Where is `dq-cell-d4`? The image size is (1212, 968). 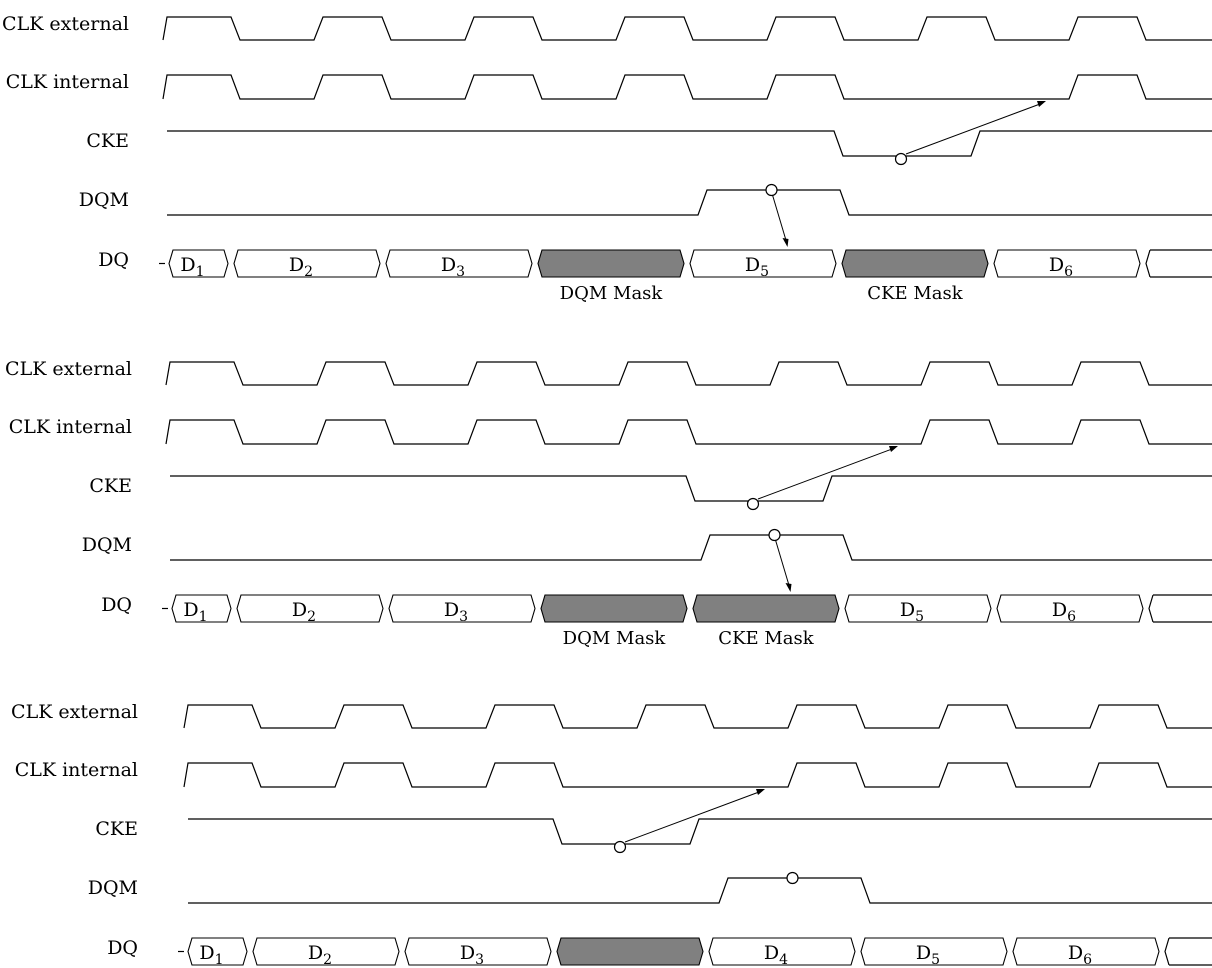 dq-cell-d4 is located at coordinates (782, 951).